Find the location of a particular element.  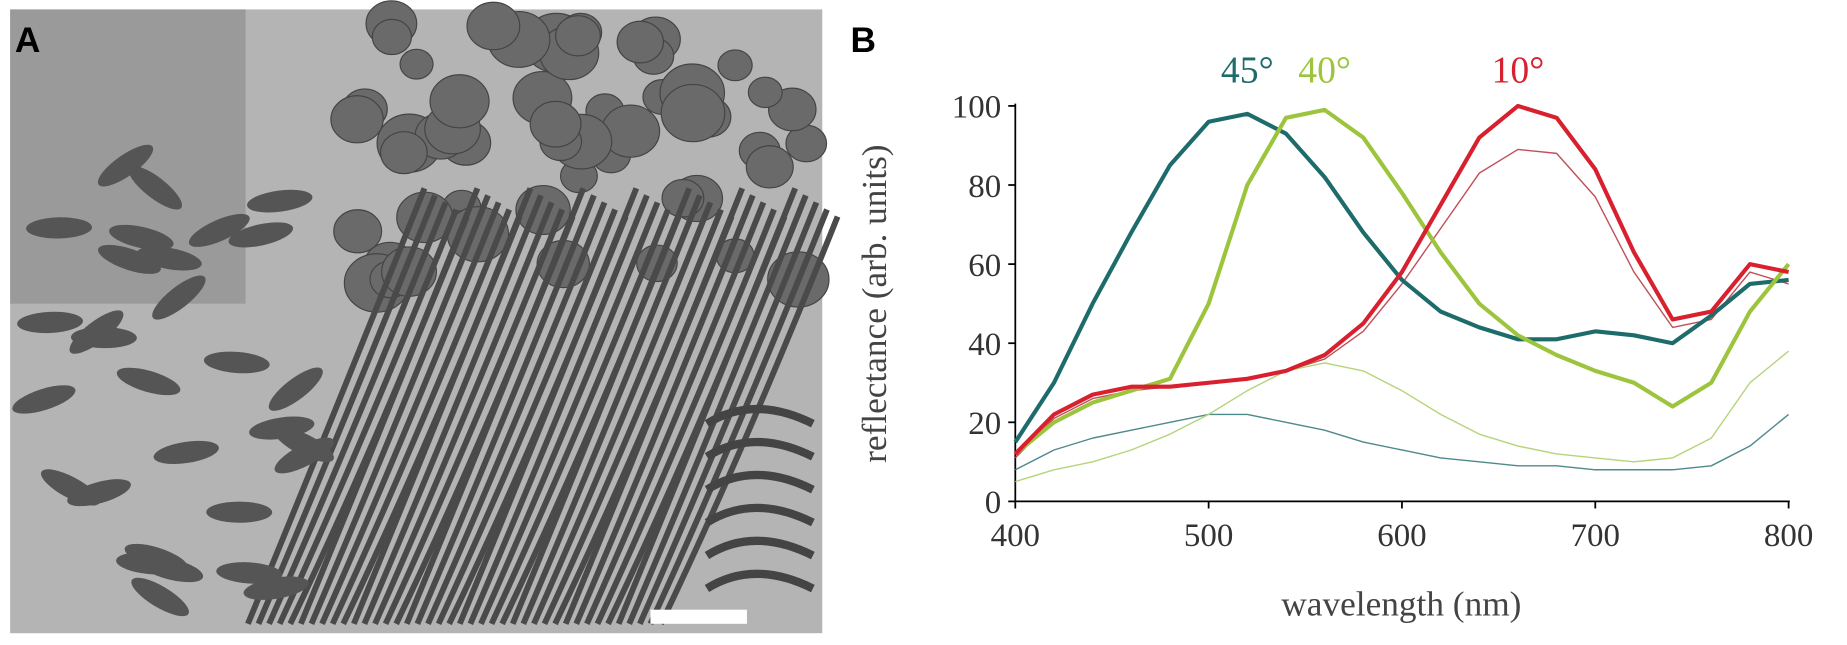

y-tick-label: 0 is located at coordinates (993, 503).